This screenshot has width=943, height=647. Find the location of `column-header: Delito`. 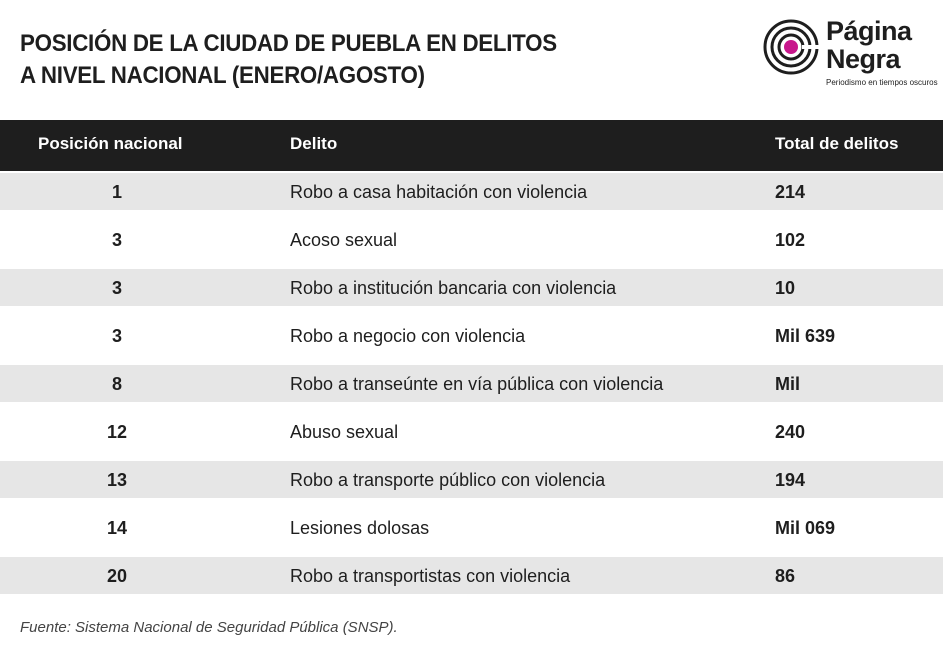

column-header: Delito is located at coordinates (314, 143).